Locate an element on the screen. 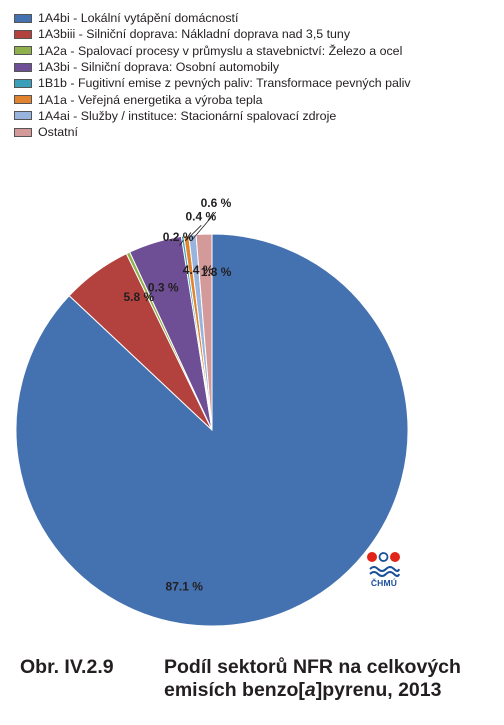 The height and width of the screenshot is (725, 504). caption-line-1: Podíl sektorů NFR na celkových is located at coordinates (312, 667).